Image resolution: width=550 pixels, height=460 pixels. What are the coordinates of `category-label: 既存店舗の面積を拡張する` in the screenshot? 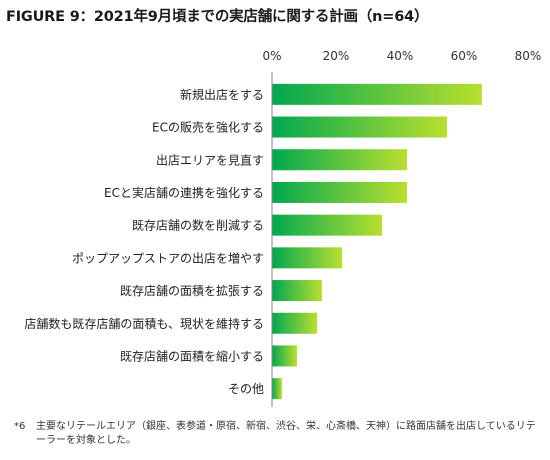 It's located at (192, 290).